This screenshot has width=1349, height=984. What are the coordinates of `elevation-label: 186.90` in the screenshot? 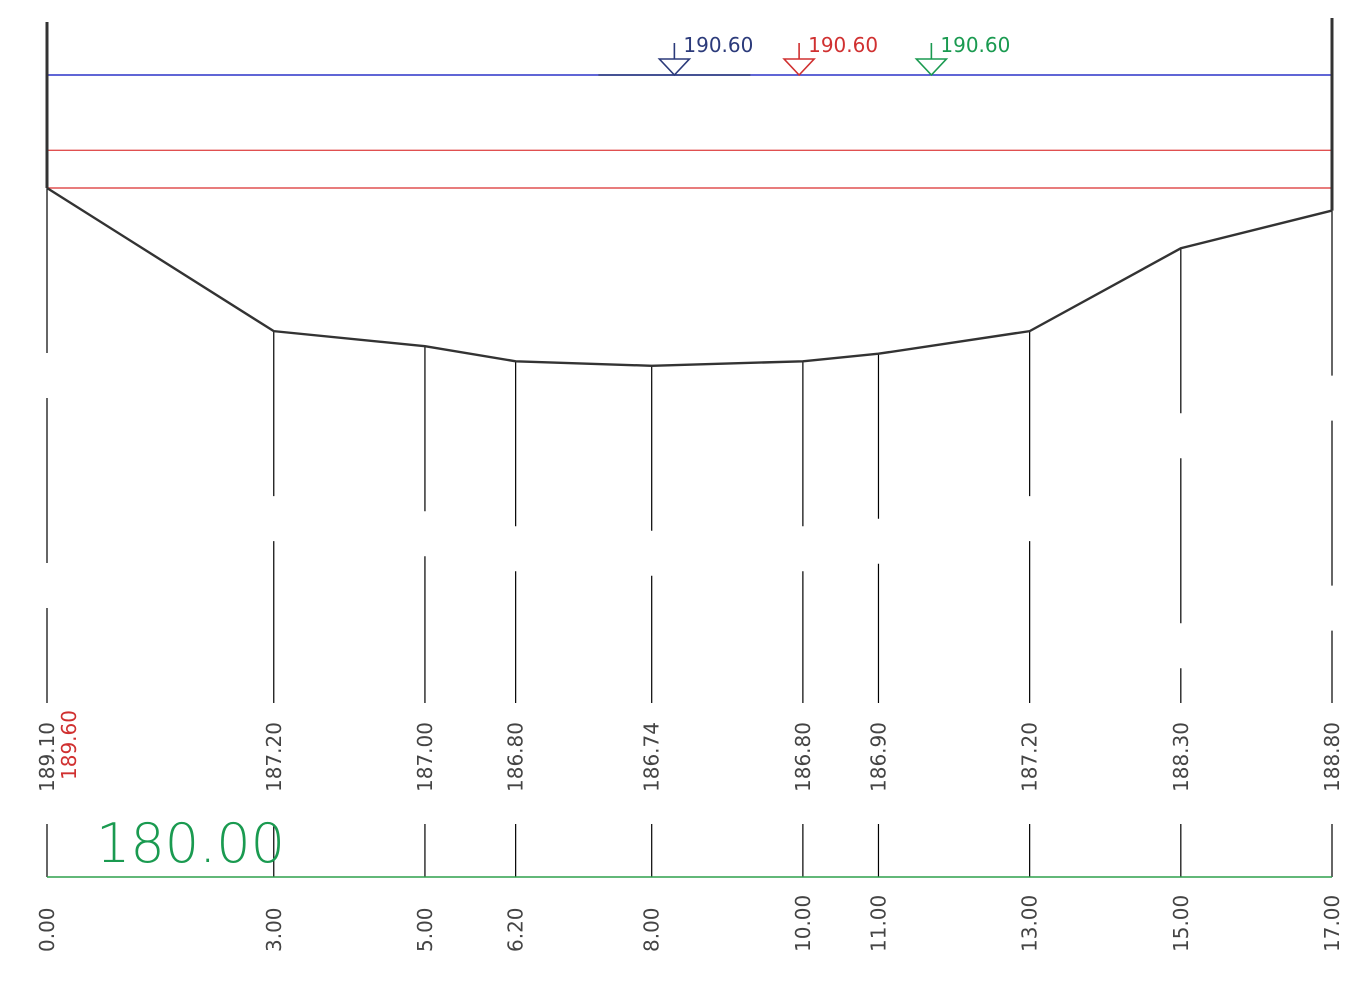 It's located at (878, 757).